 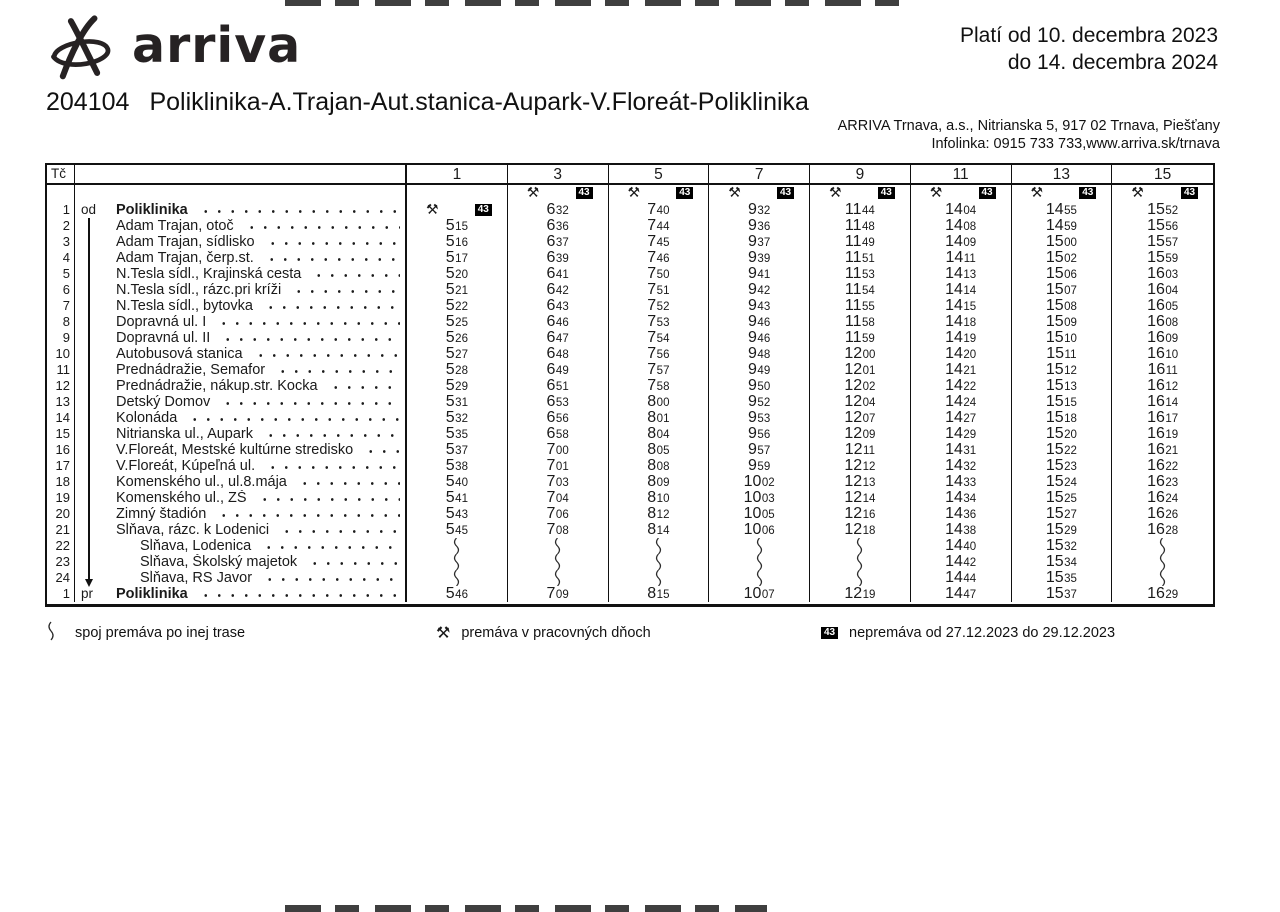 I want to click on time-cell: 14 34, so click(x=961, y=498).